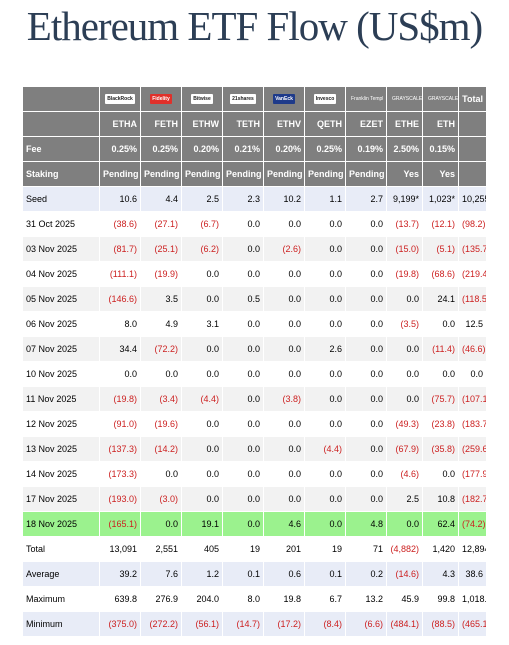 The width and height of the screenshot is (509, 645). I want to click on flow-value: 10.8, so click(440, 499).